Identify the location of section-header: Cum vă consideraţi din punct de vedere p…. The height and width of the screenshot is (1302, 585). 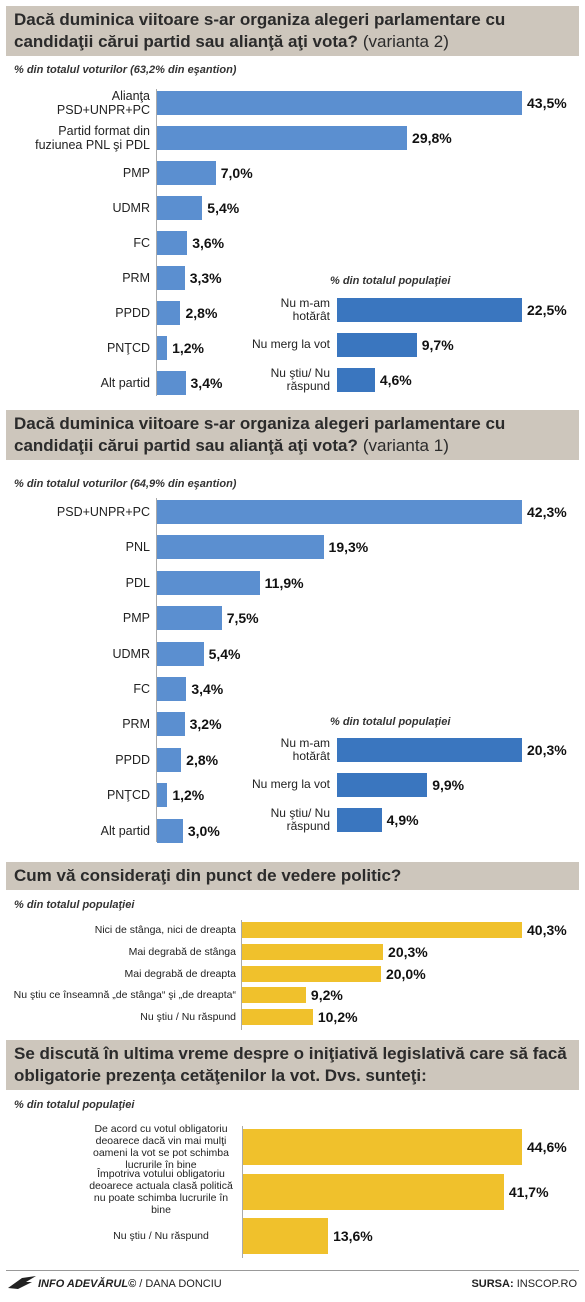
(292, 876).